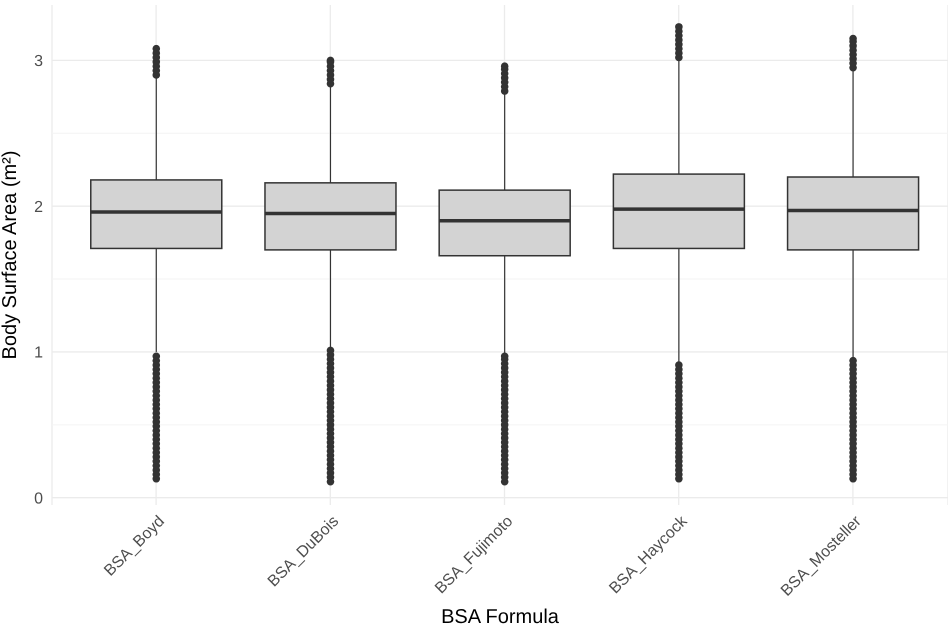  Describe the element at coordinates (11, 255) in the screenshot. I see `y-axis-title: Body Surface Area (m²)` at that location.